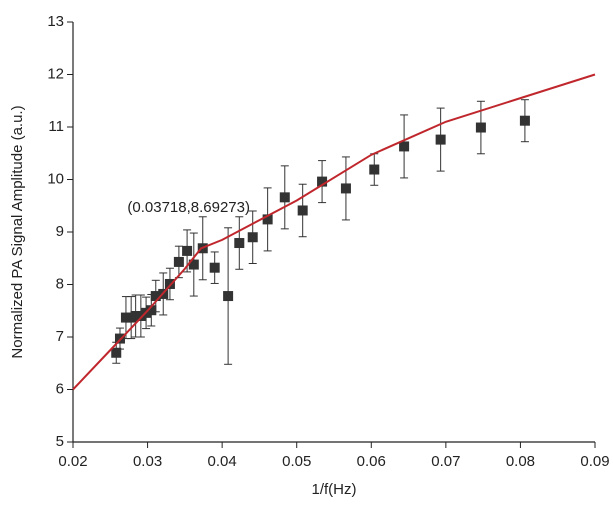  What do you see at coordinates (60, 231) in the screenshot?
I see `y-tick-label: 9` at bounding box center [60, 231].